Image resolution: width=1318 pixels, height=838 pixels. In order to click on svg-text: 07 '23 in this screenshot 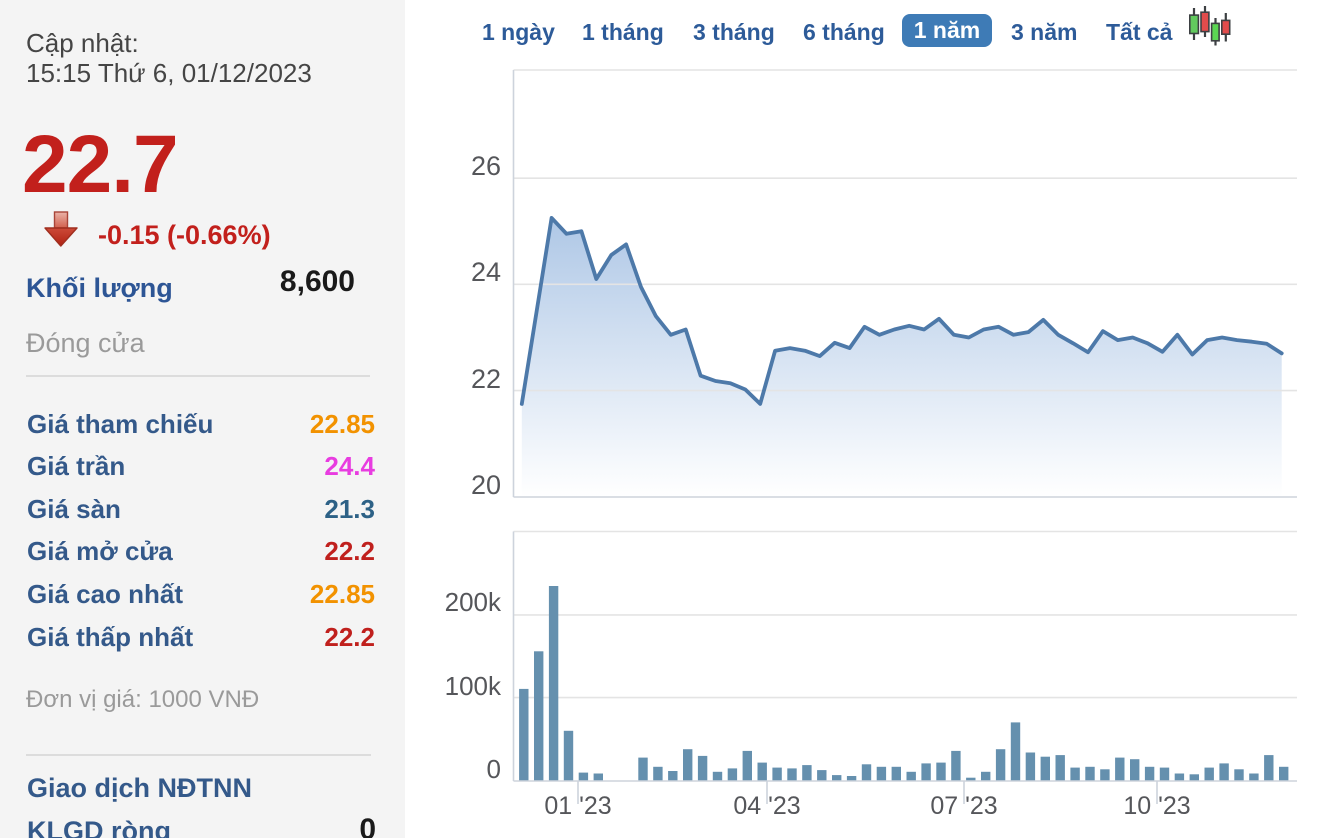, I will do `click(963, 806)`.